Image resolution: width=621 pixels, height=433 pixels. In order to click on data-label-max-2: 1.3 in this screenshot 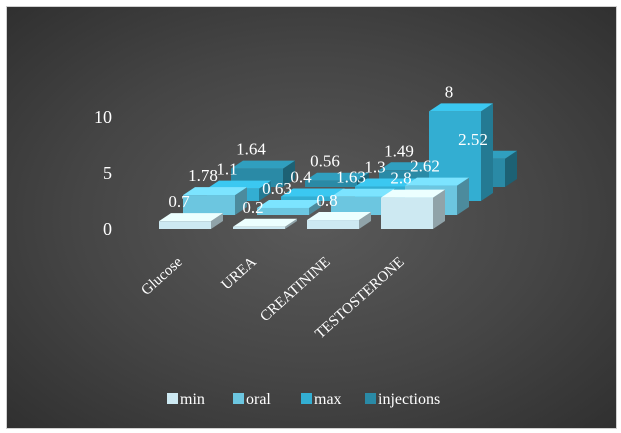, I will do `click(374, 166)`.